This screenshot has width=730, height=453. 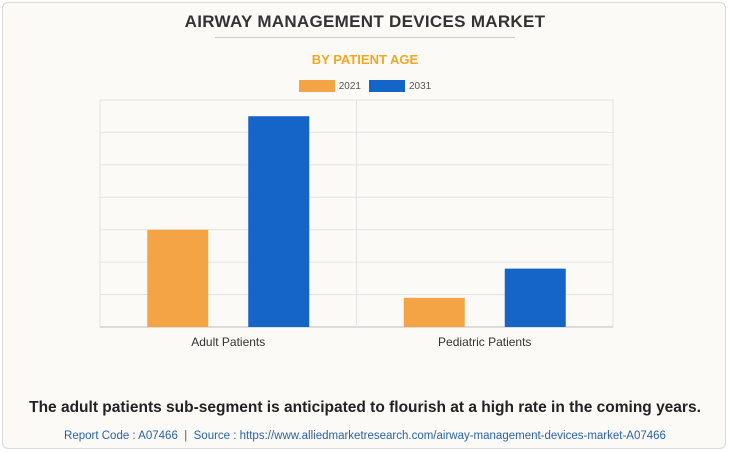 What do you see at coordinates (484, 342) in the screenshot?
I see `x-tick-label: Pediatric Patients` at bounding box center [484, 342].